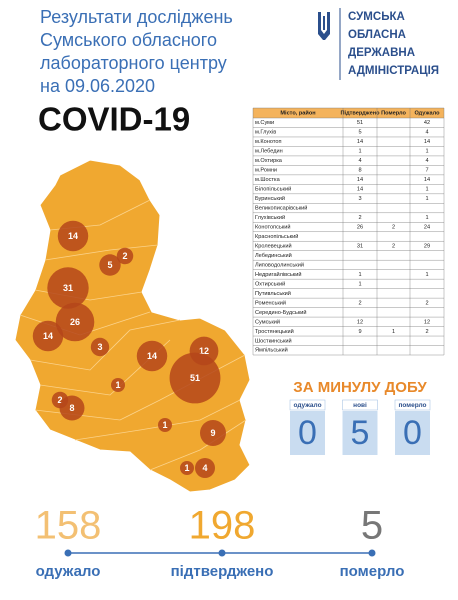  What do you see at coordinates (68, 526) in the screenshot?
I see `total-value: 158` at bounding box center [68, 526].